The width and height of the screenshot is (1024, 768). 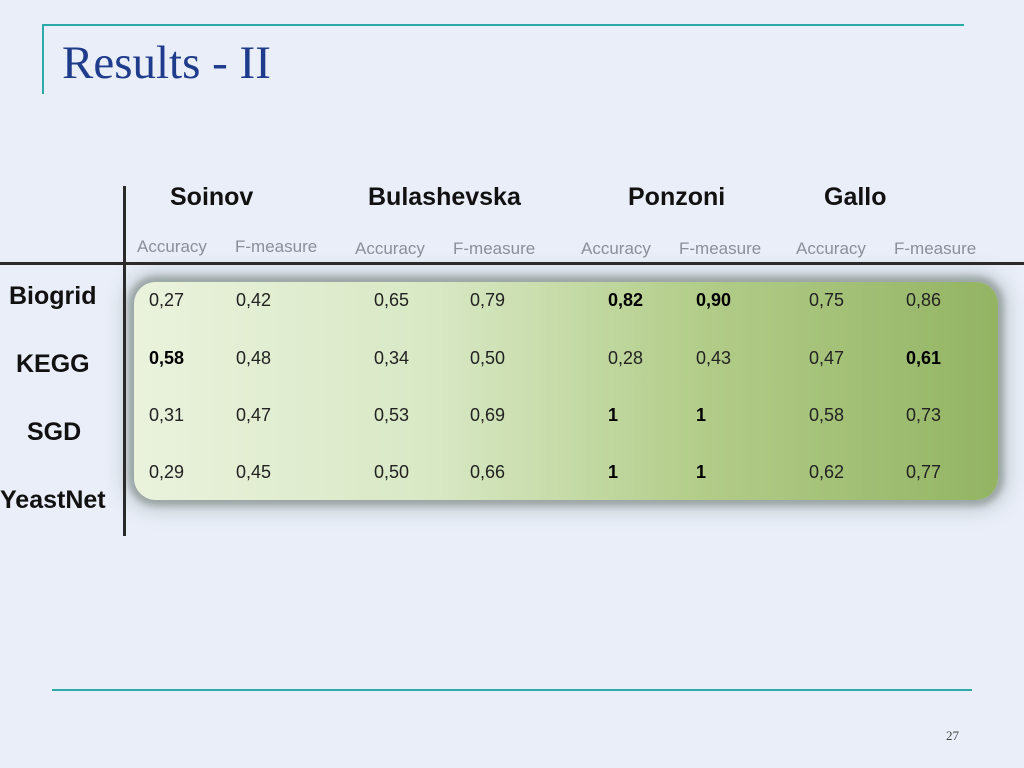 I want to click on table-horizontal-rule, so click(x=512, y=263).